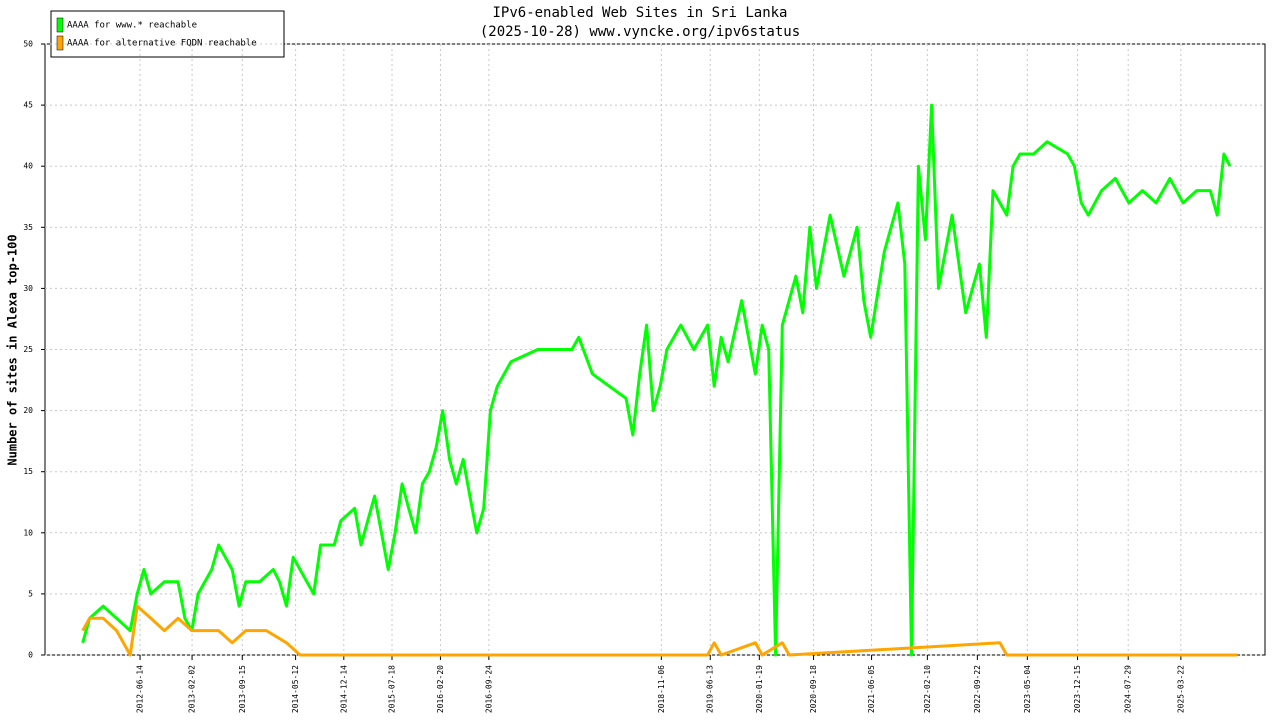  What do you see at coordinates (192, 689) in the screenshot?
I see `x-tick-label: 2013-02-02` at bounding box center [192, 689].